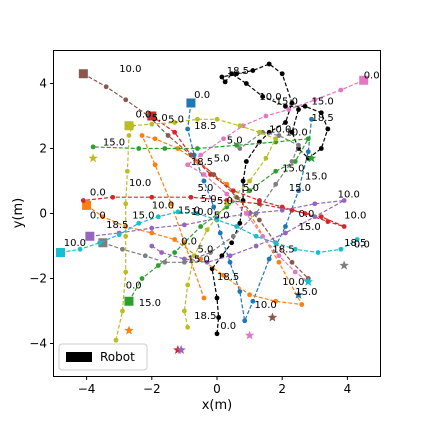  What do you see at coordinates (282, 389) in the screenshot?
I see `x-tick-label: 2` at bounding box center [282, 389].